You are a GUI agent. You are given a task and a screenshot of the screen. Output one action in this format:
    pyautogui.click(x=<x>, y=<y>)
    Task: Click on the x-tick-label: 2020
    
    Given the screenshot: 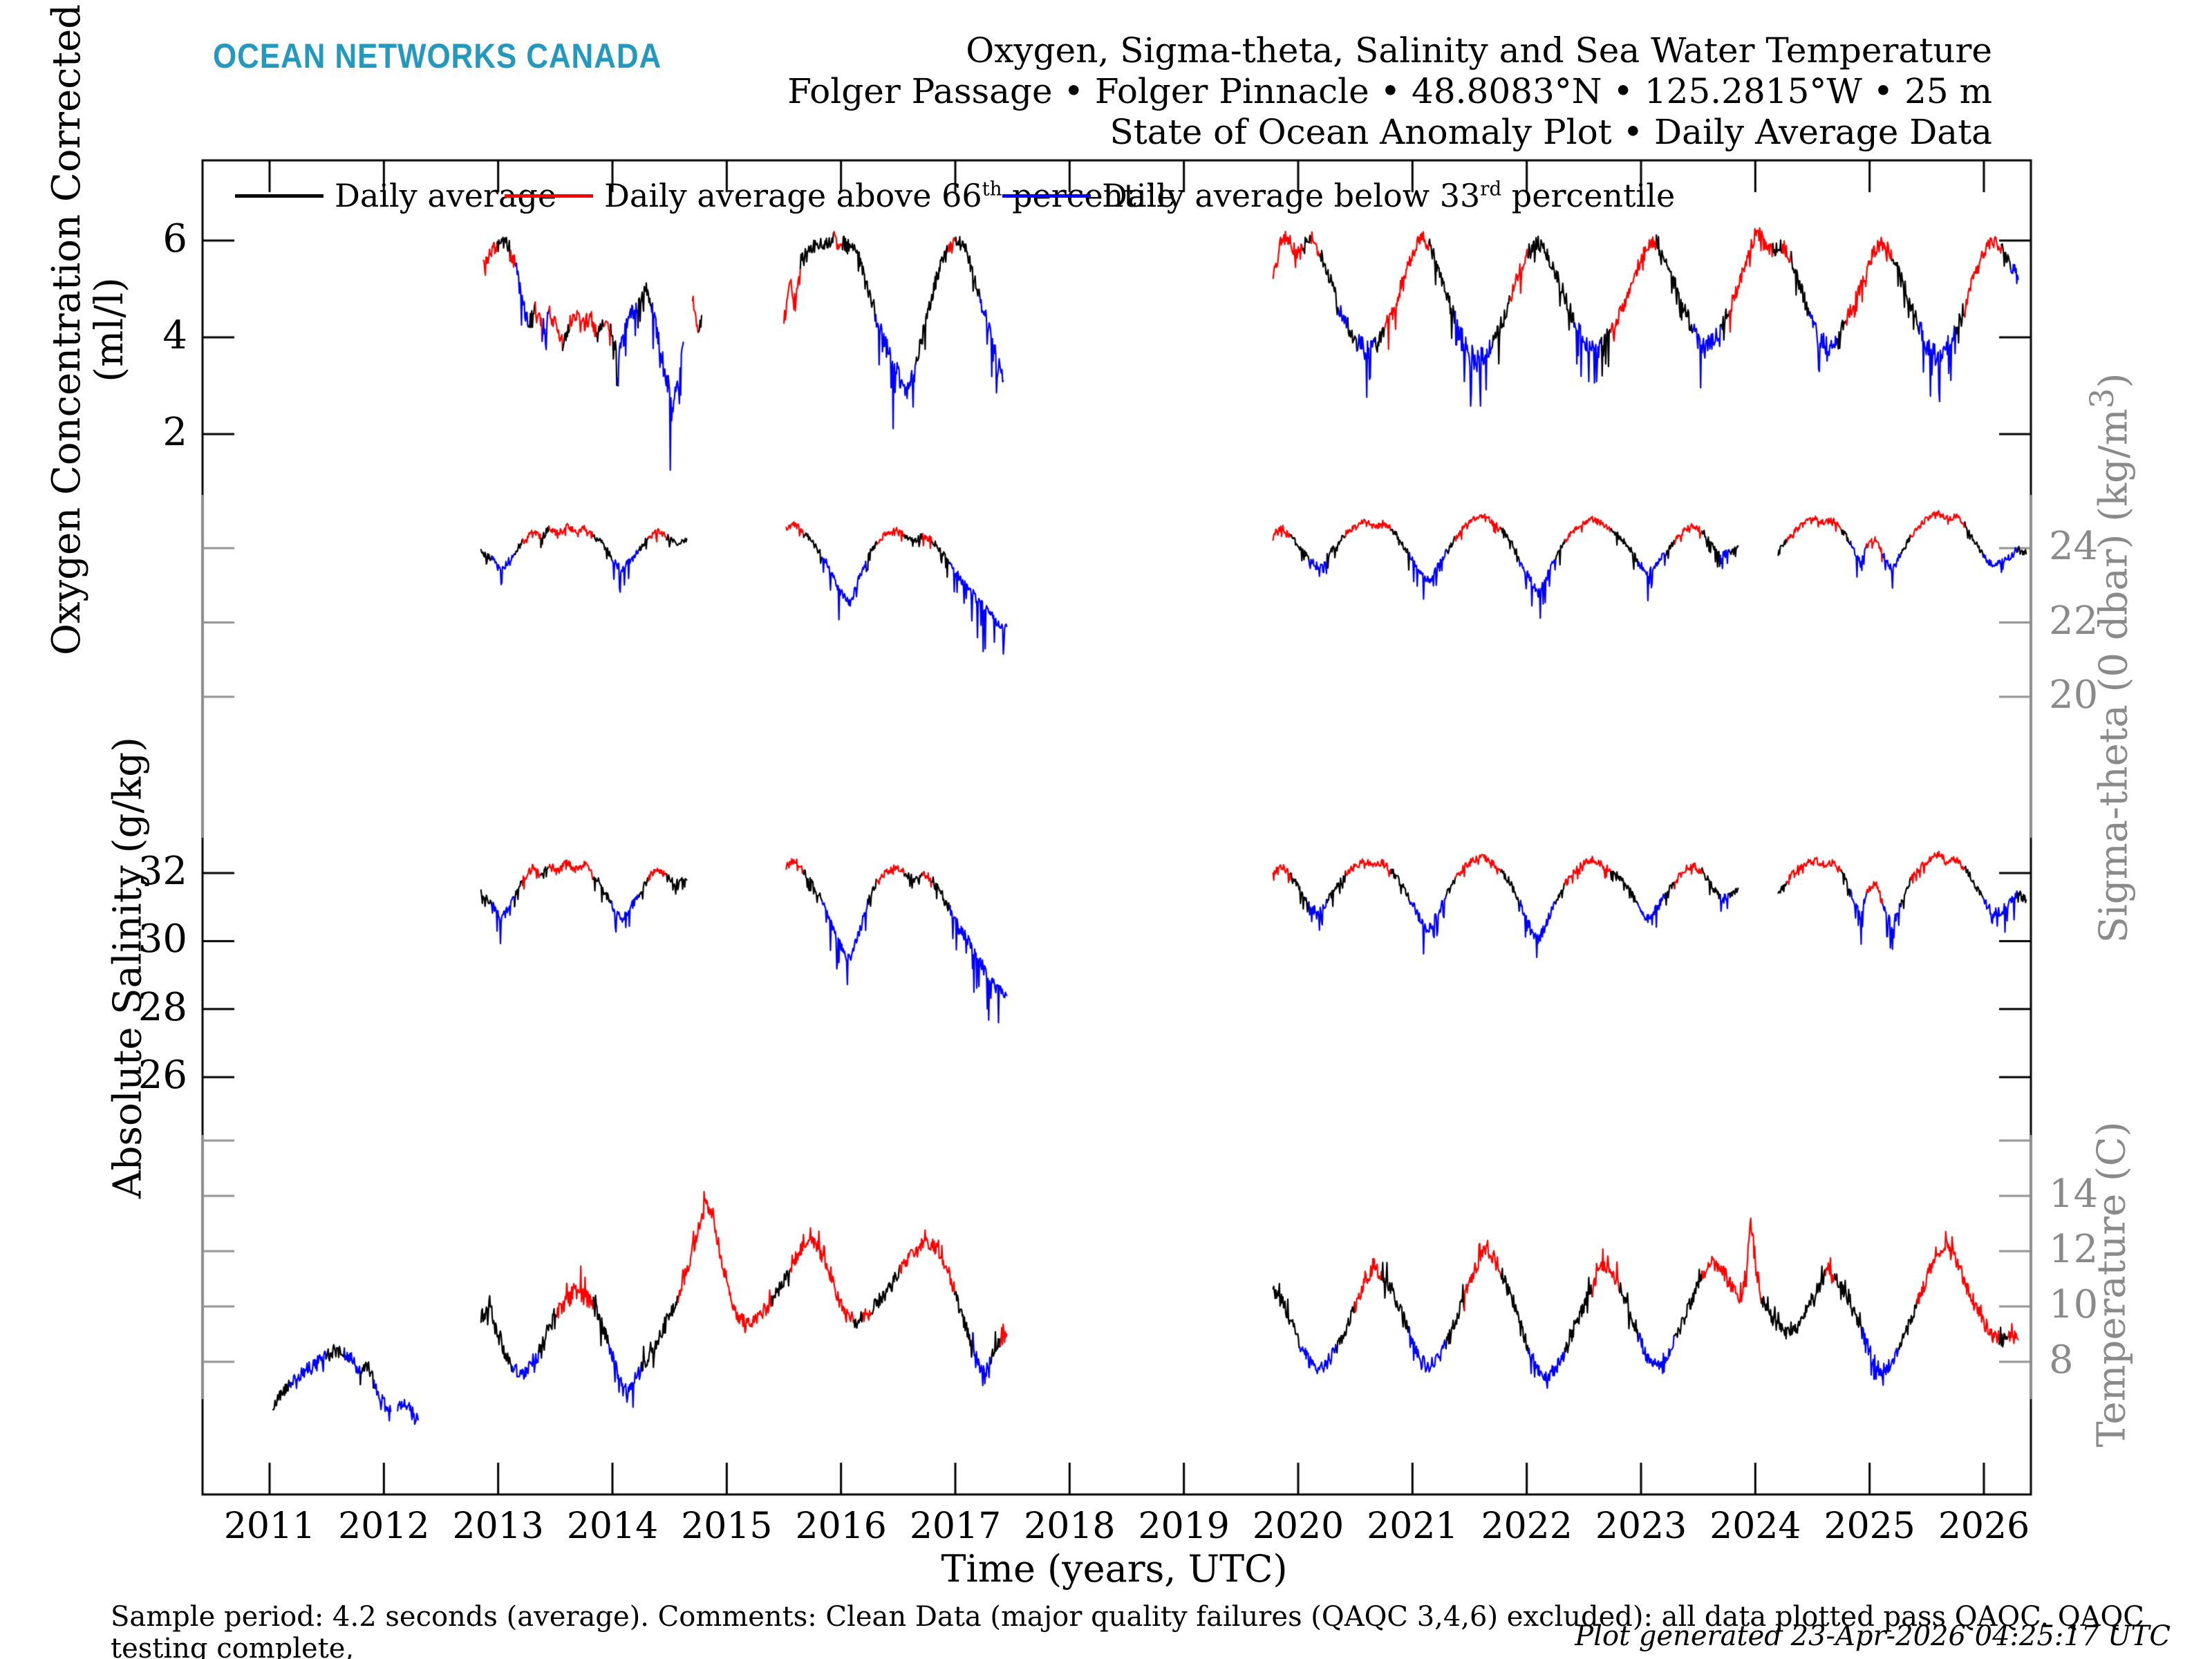 What is the action you would take?
    pyautogui.click(x=1298, y=1526)
    